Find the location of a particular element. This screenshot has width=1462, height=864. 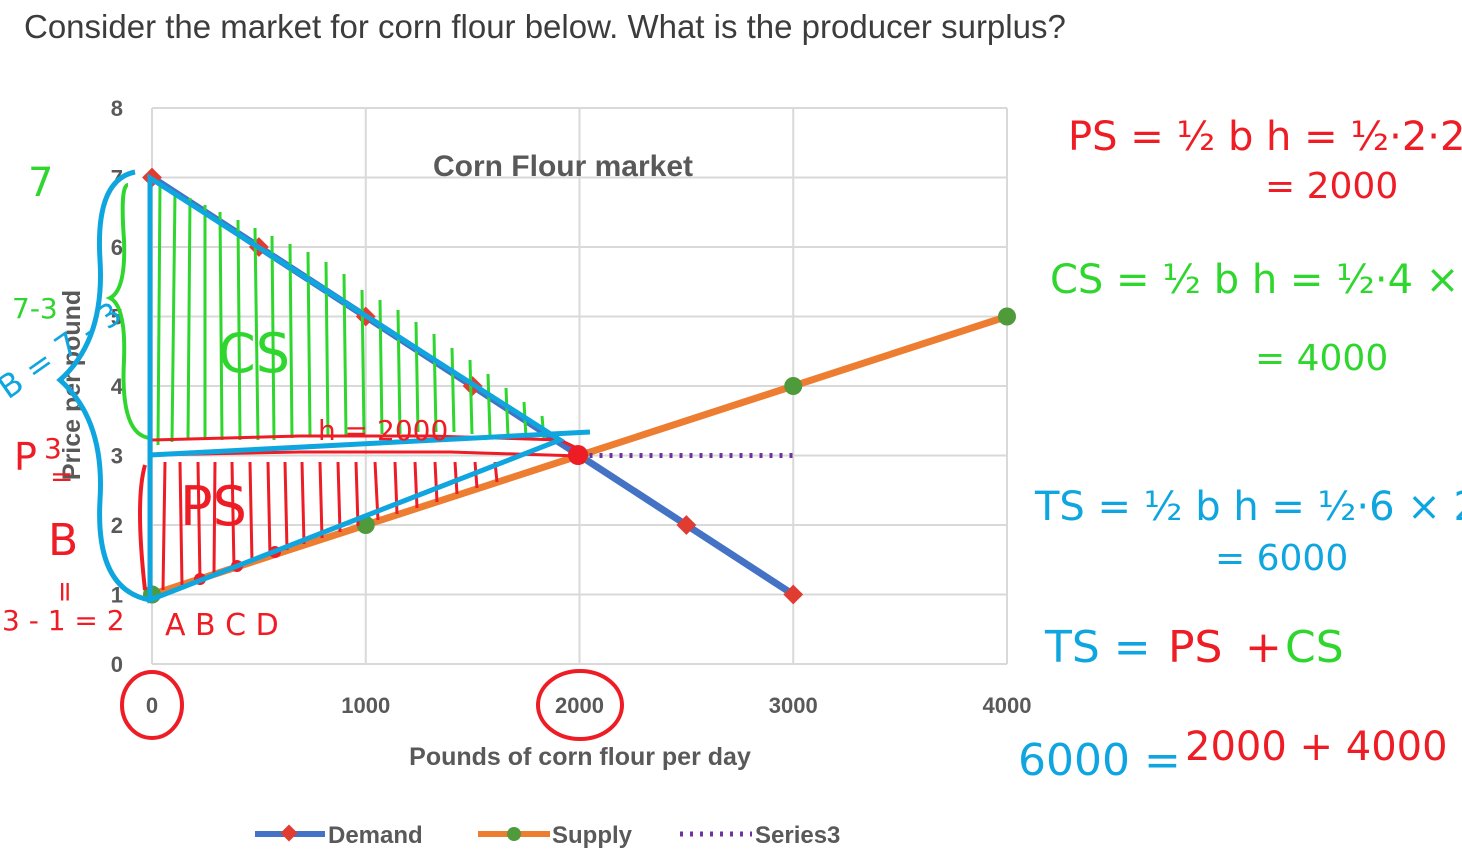

total-left: 6000 = is located at coordinates (1099, 760).